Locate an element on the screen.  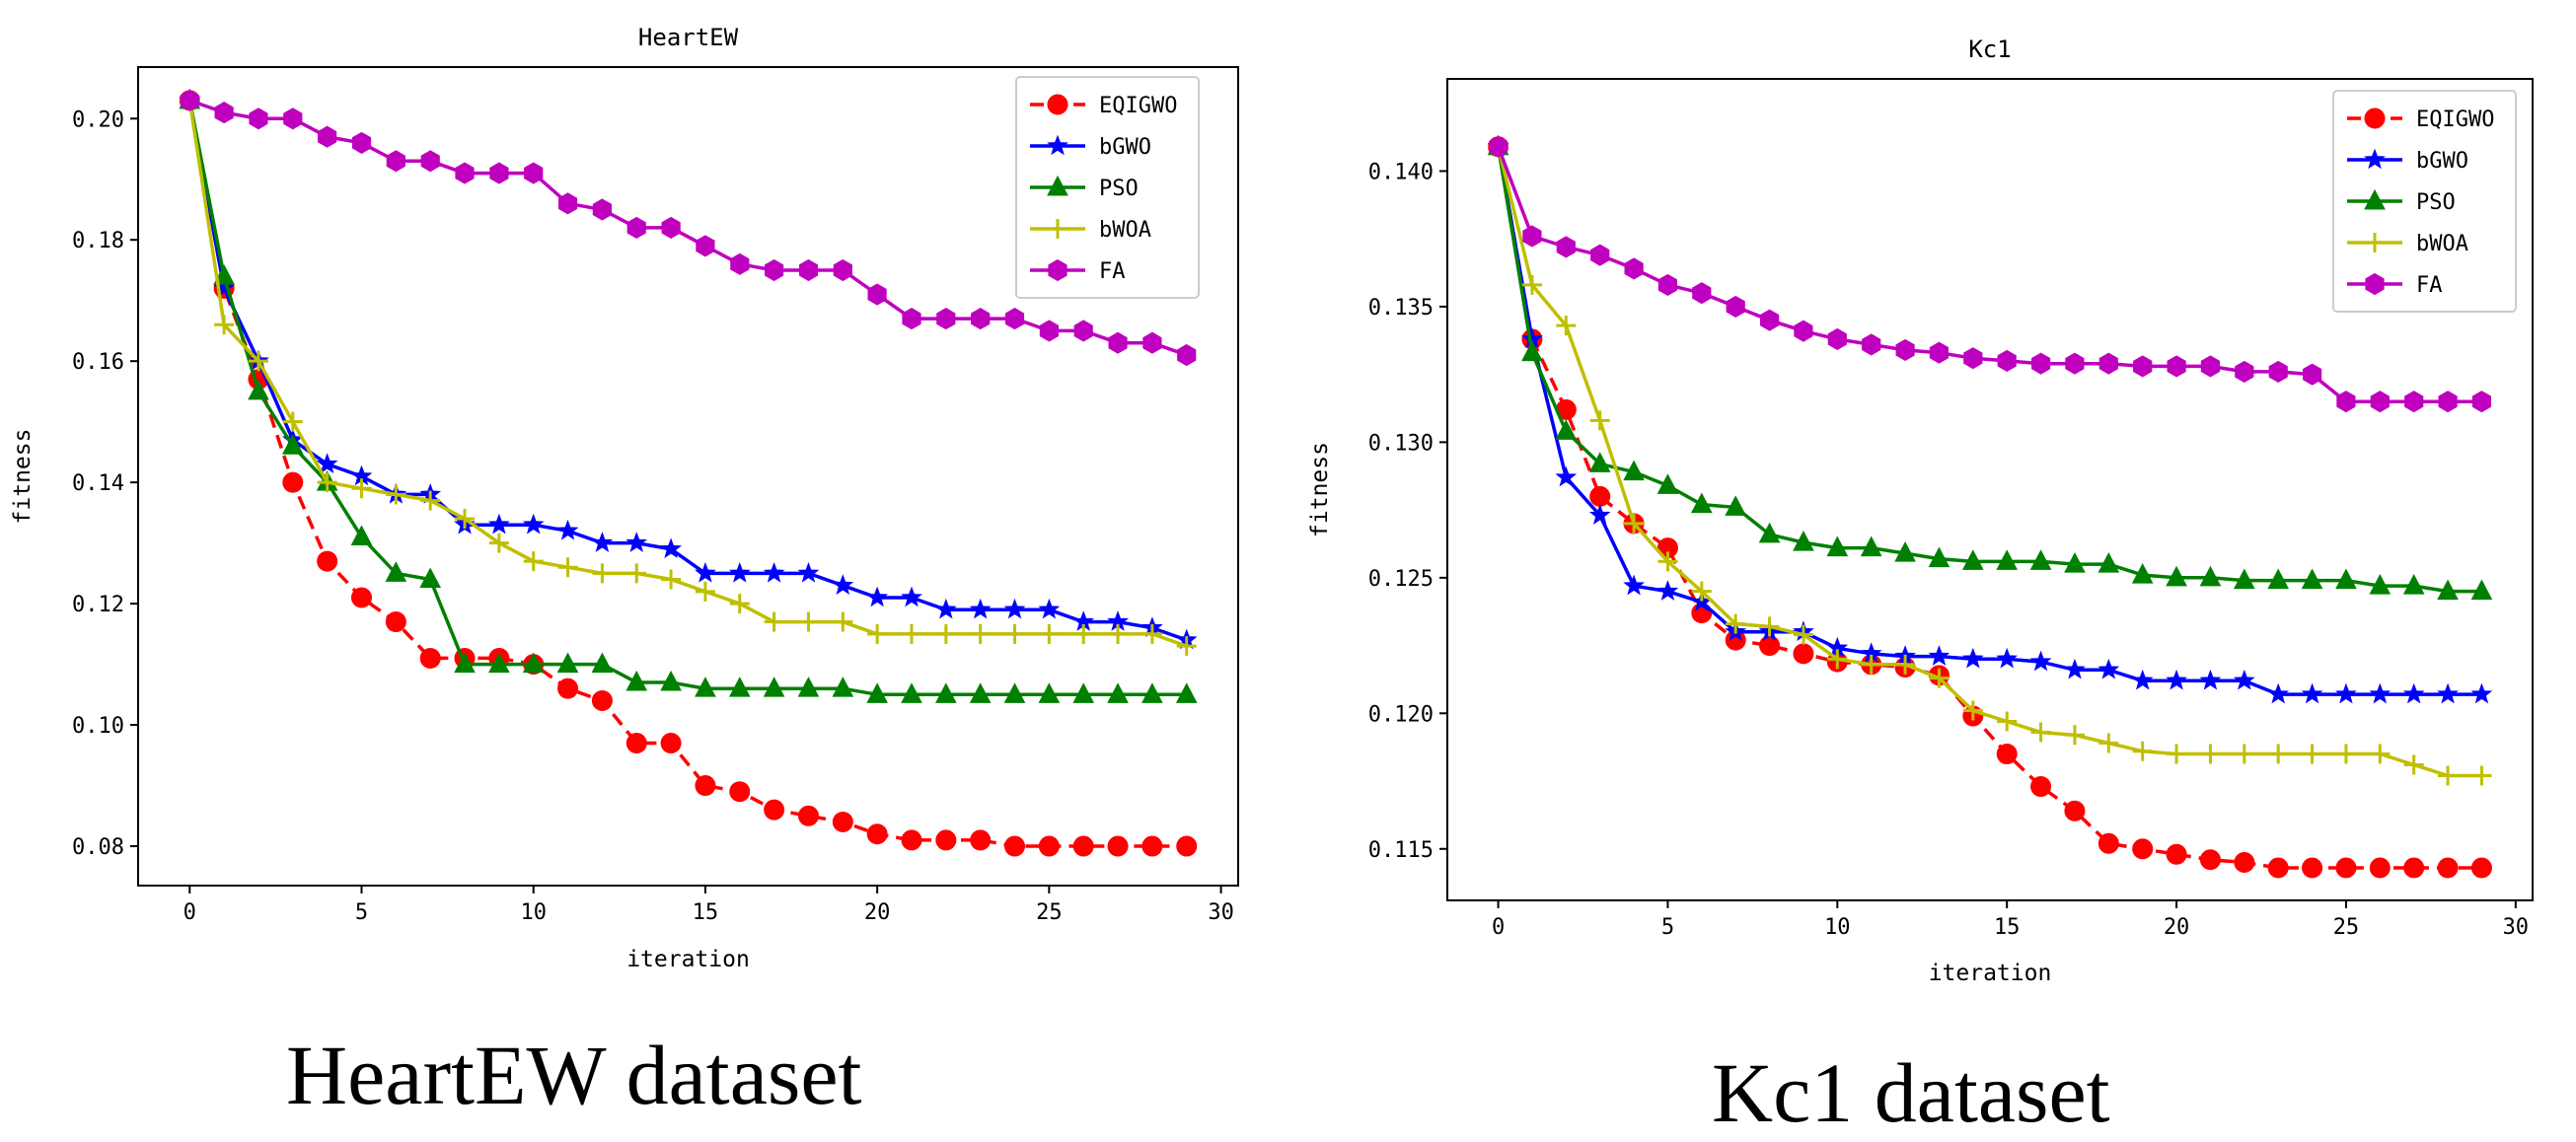
y-tick-label: 0.08 is located at coordinates (98, 848).